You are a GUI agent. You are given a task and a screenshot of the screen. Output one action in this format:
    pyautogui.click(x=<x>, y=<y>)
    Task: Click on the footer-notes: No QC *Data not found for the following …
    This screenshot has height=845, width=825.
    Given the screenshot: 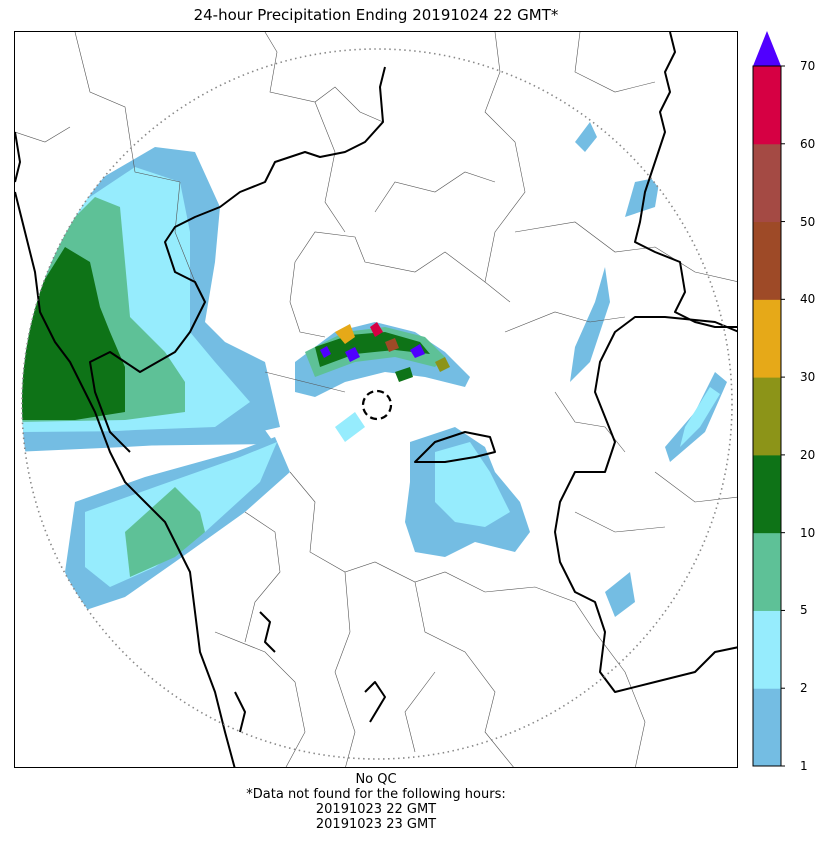 What is the action you would take?
    pyautogui.click(x=376, y=802)
    